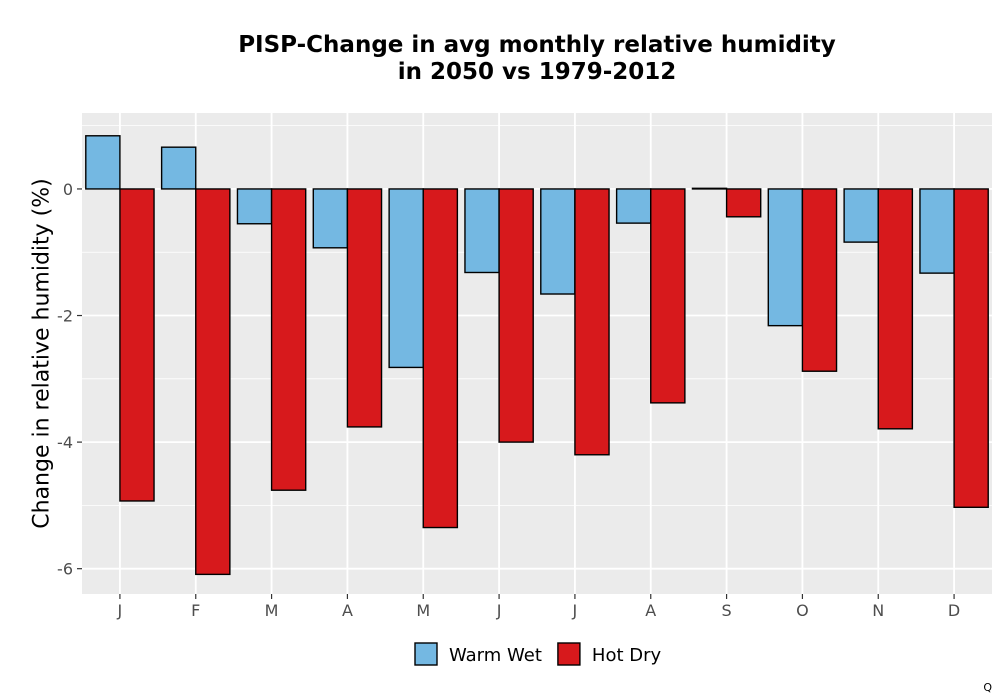  What do you see at coordinates (802, 610) in the screenshot?
I see `x-tick-label: O` at bounding box center [802, 610].